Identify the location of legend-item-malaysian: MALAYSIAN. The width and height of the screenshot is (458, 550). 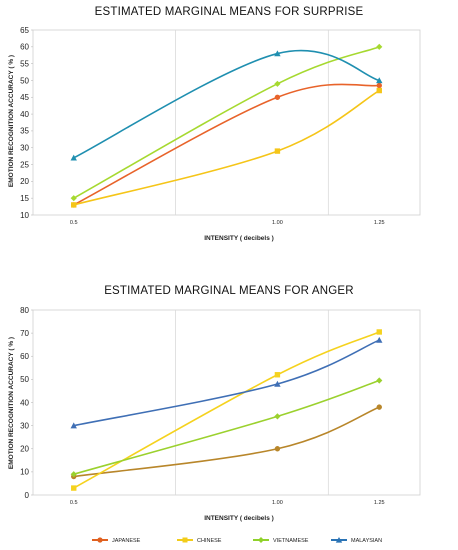
(356, 540).